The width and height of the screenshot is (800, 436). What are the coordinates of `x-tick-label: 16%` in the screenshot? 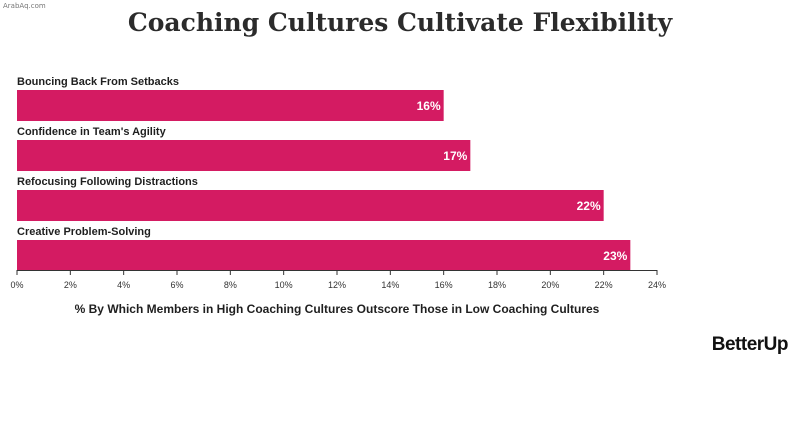 It's located at (444, 285).